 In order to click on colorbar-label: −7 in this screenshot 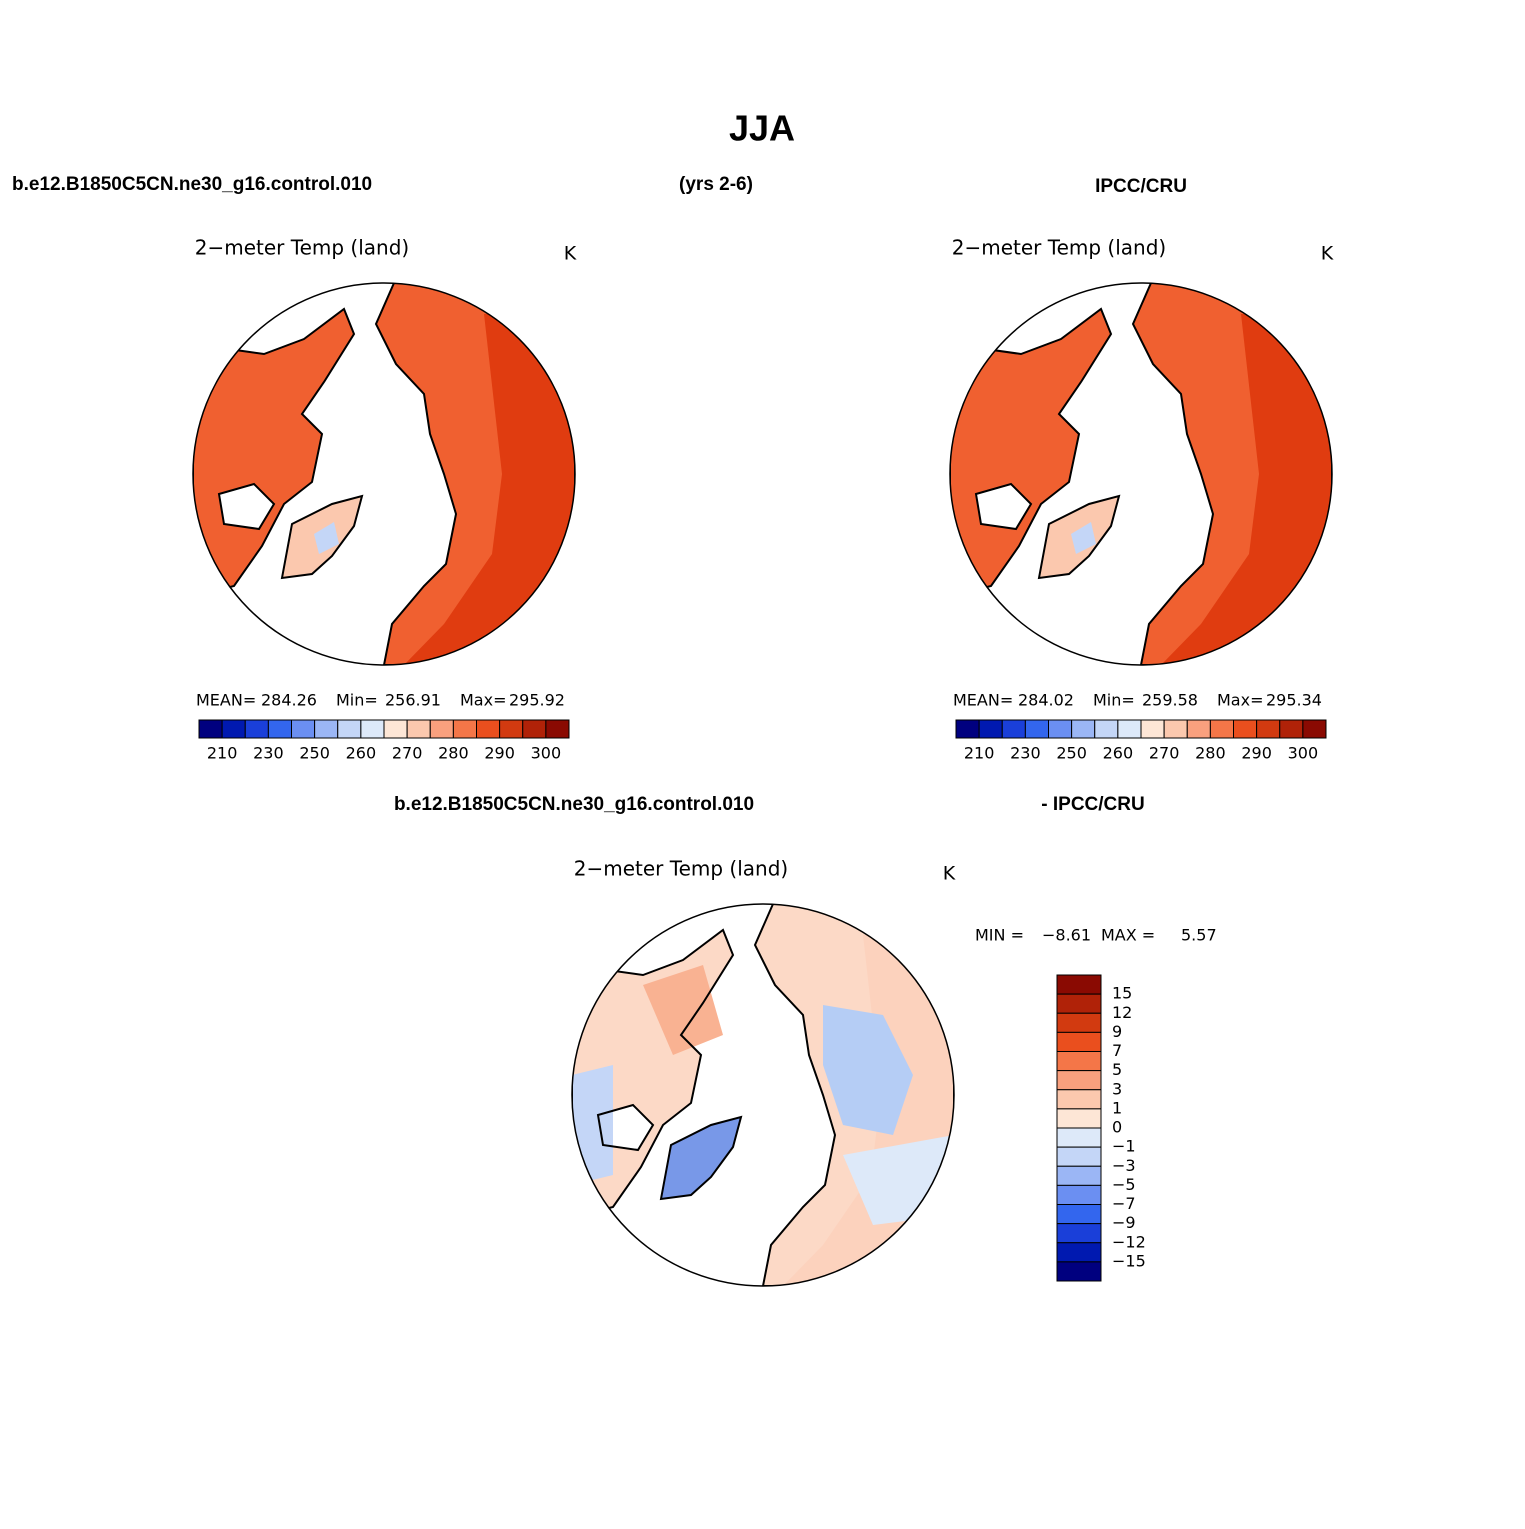, I will do `click(1124, 1203)`.